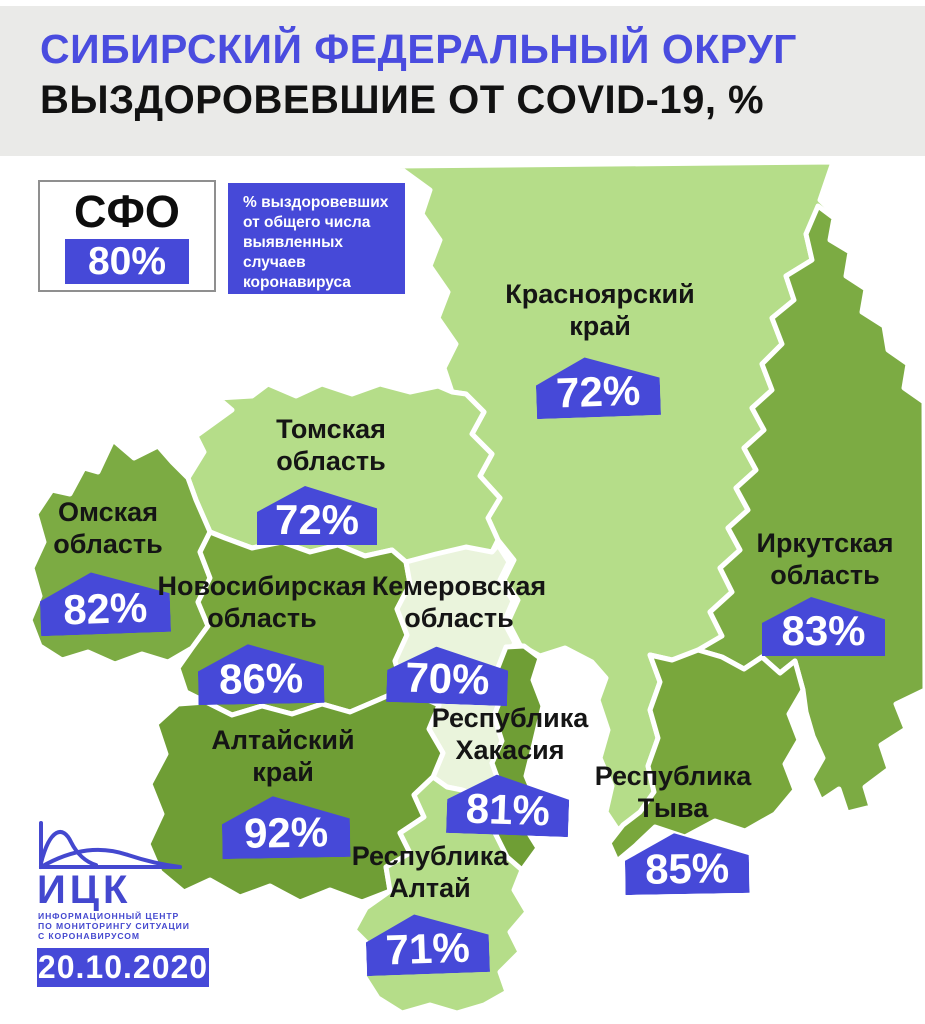 This screenshot has width=925, height=1024. I want to click on region-label-line: Тыва, so click(673, 808).